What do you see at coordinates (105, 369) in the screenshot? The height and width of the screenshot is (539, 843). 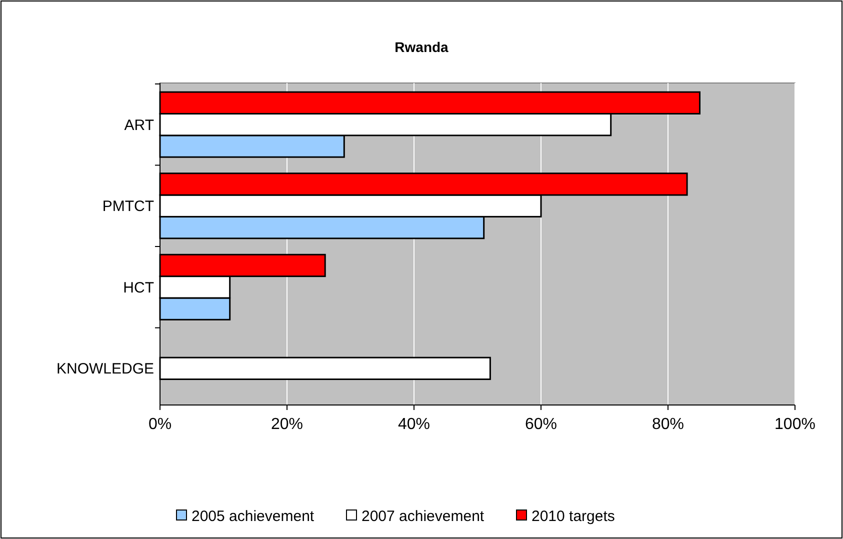 I see `y-tick-label: KNOWLEDGE` at bounding box center [105, 369].